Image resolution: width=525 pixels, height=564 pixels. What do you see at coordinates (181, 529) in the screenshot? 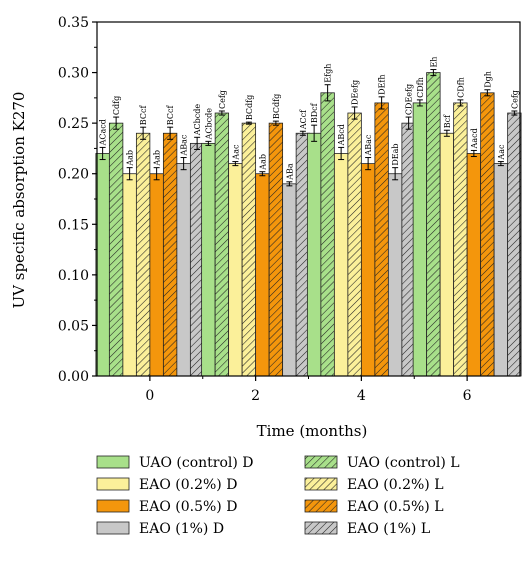
I see `legend-label: EAO (1%) D` at bounding box center [181, 529].